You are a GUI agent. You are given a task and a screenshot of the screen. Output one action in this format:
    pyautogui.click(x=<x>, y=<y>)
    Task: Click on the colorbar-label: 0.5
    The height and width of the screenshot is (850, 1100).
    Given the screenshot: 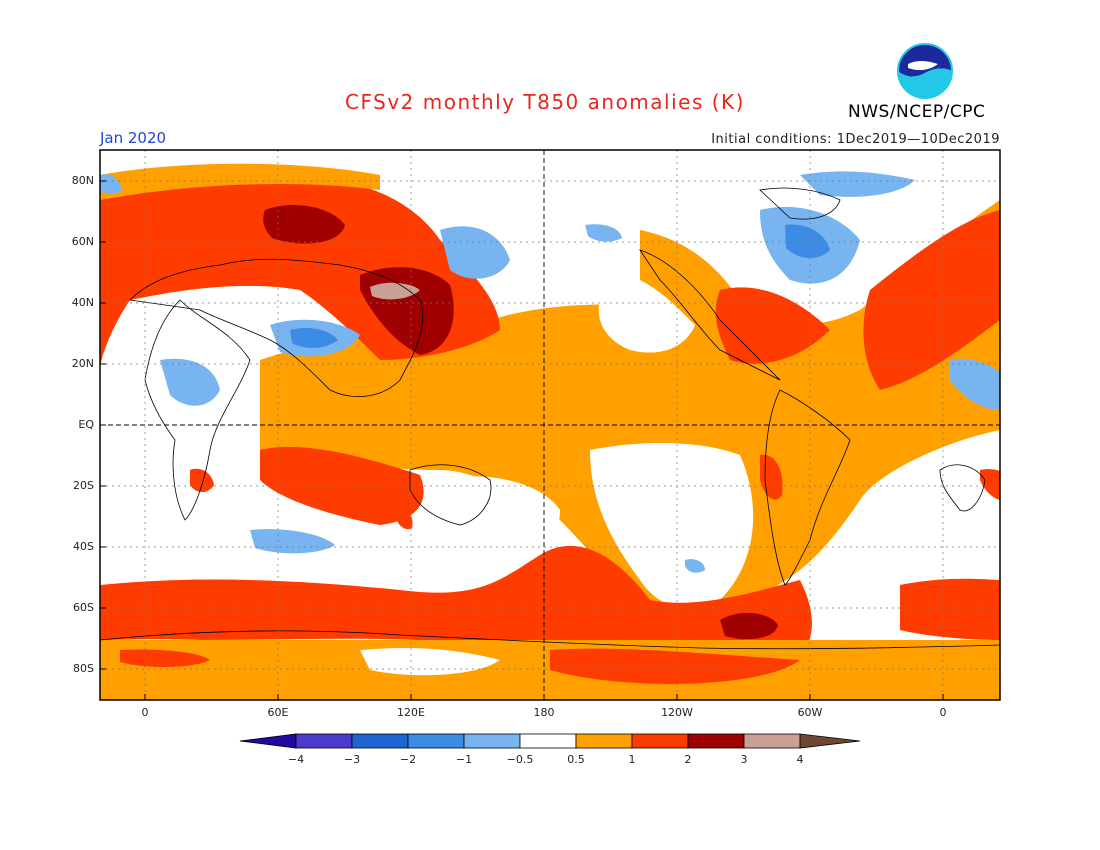 What is the action you would take?
    pyautogui.click(x=576, y=759)
    